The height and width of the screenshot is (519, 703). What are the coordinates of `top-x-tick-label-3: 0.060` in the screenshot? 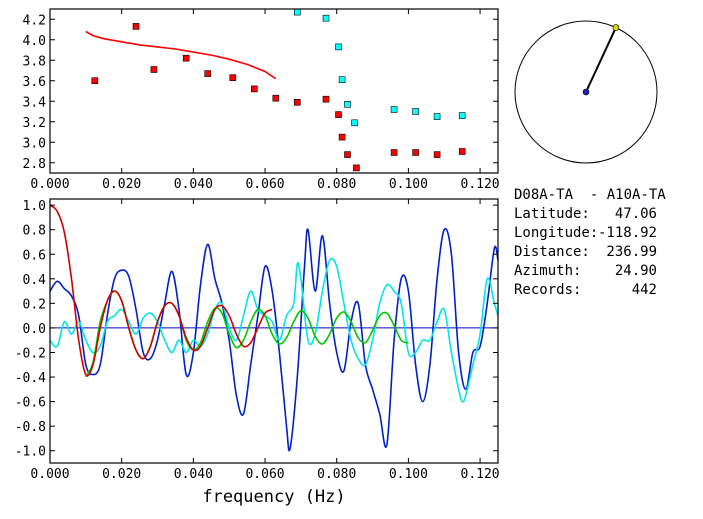 It's located at (264, 184).